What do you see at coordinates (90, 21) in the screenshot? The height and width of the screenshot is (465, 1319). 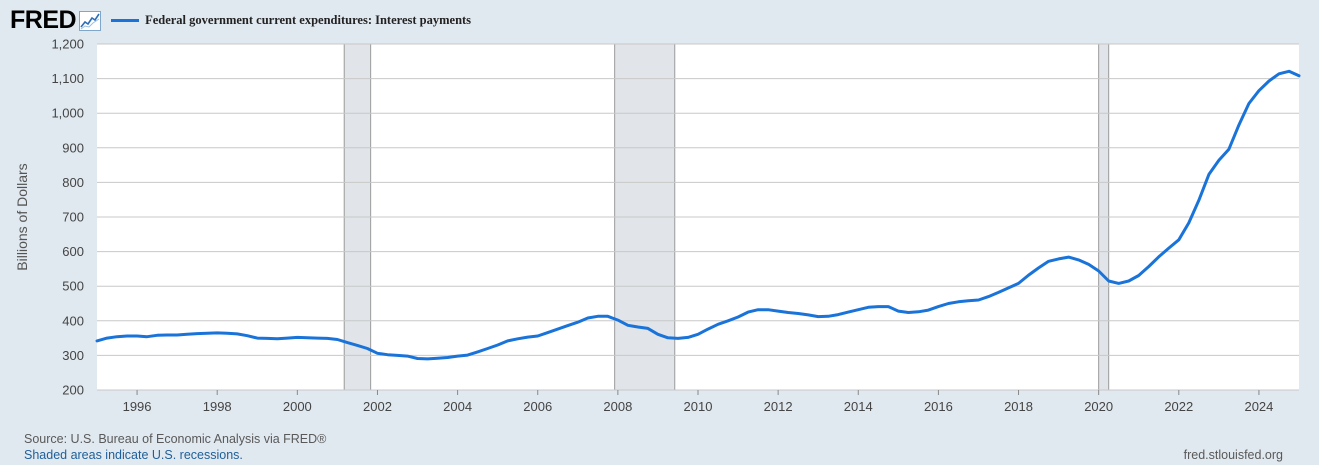 I see `line-chart-icon` at bounding box center [90, 21].